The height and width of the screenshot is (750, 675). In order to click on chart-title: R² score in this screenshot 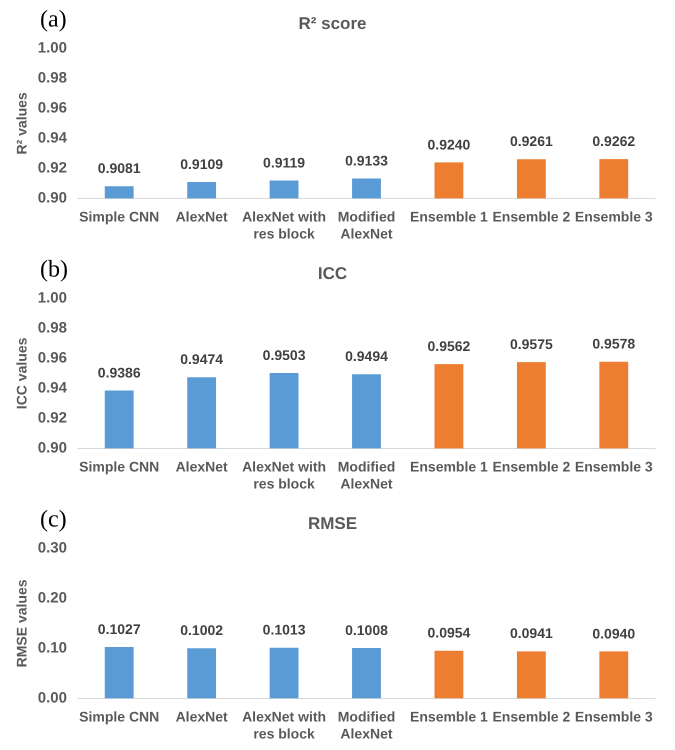, I will do `click(332, 23)`.